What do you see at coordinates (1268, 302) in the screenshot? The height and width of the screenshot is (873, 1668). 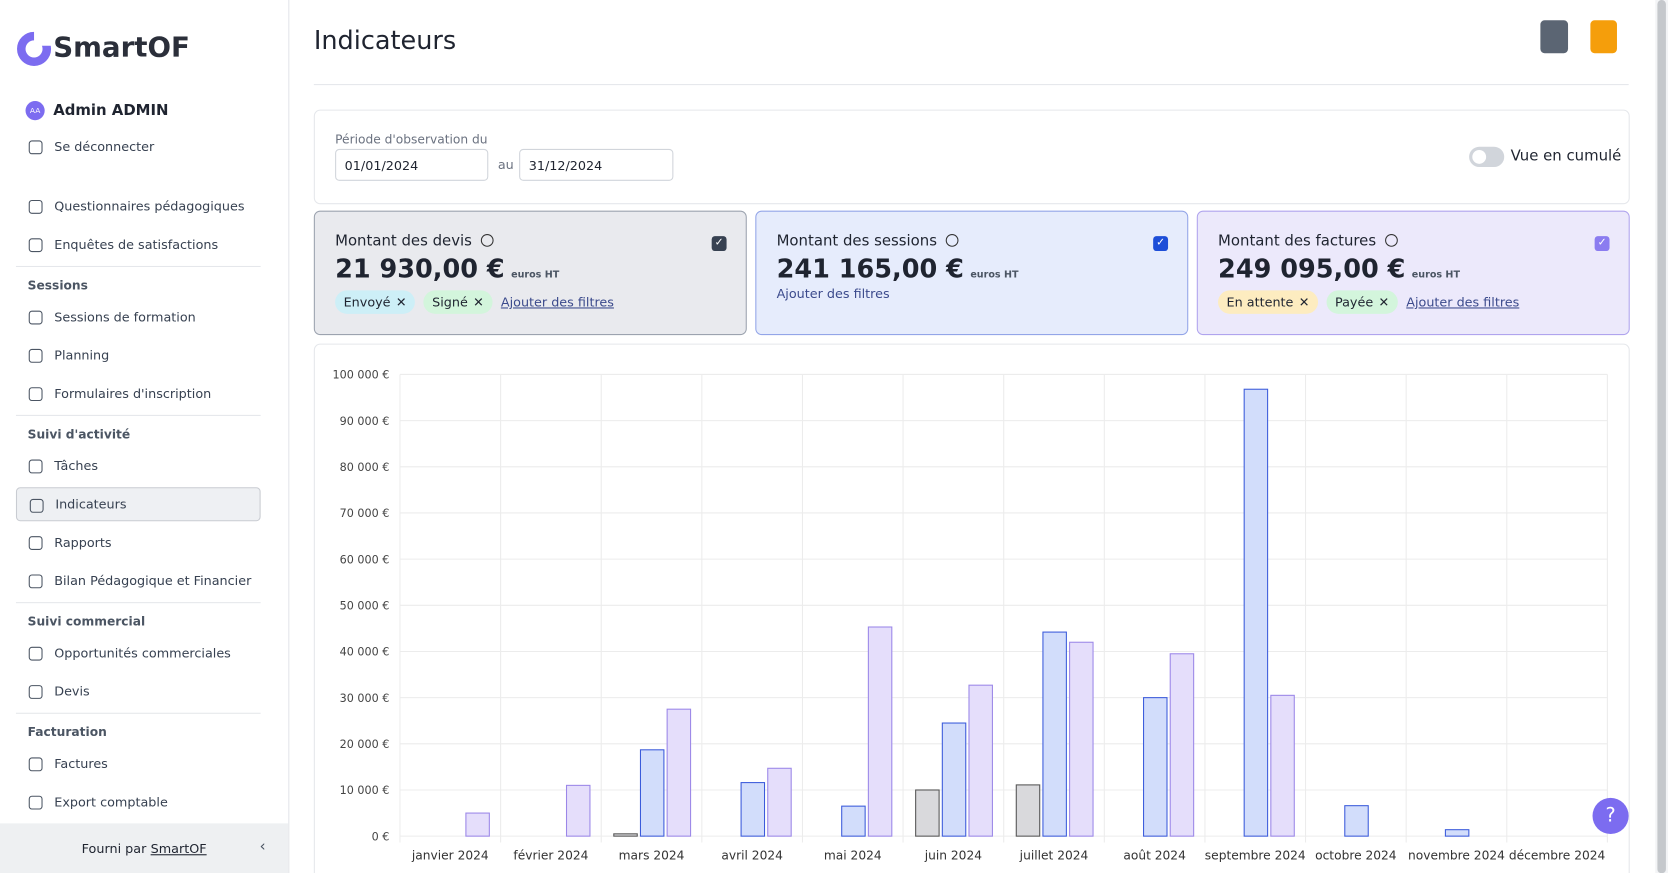 I see `filter-tag: En attente ✕` at bounding box center [1268, 302].